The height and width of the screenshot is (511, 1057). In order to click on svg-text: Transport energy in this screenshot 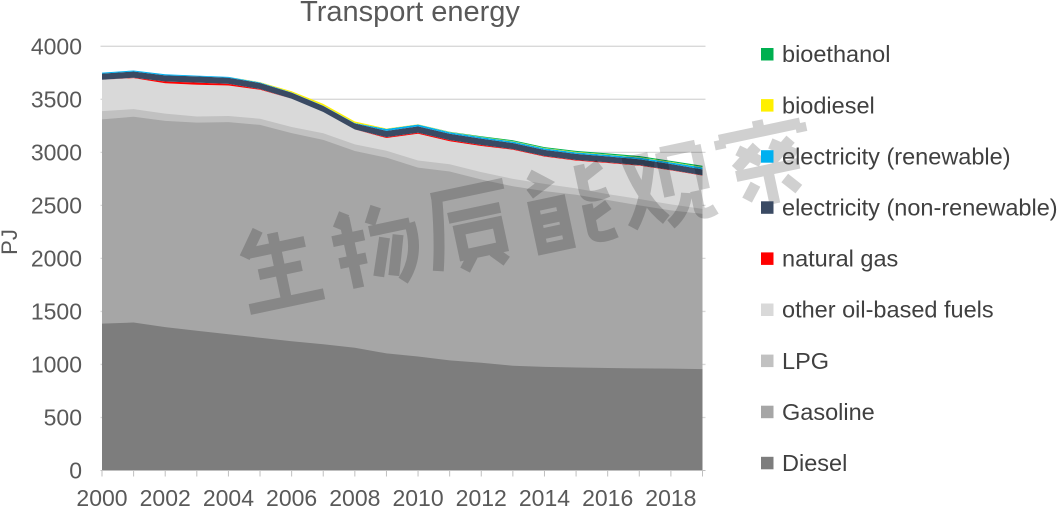, I will do `click(410, 14)`.